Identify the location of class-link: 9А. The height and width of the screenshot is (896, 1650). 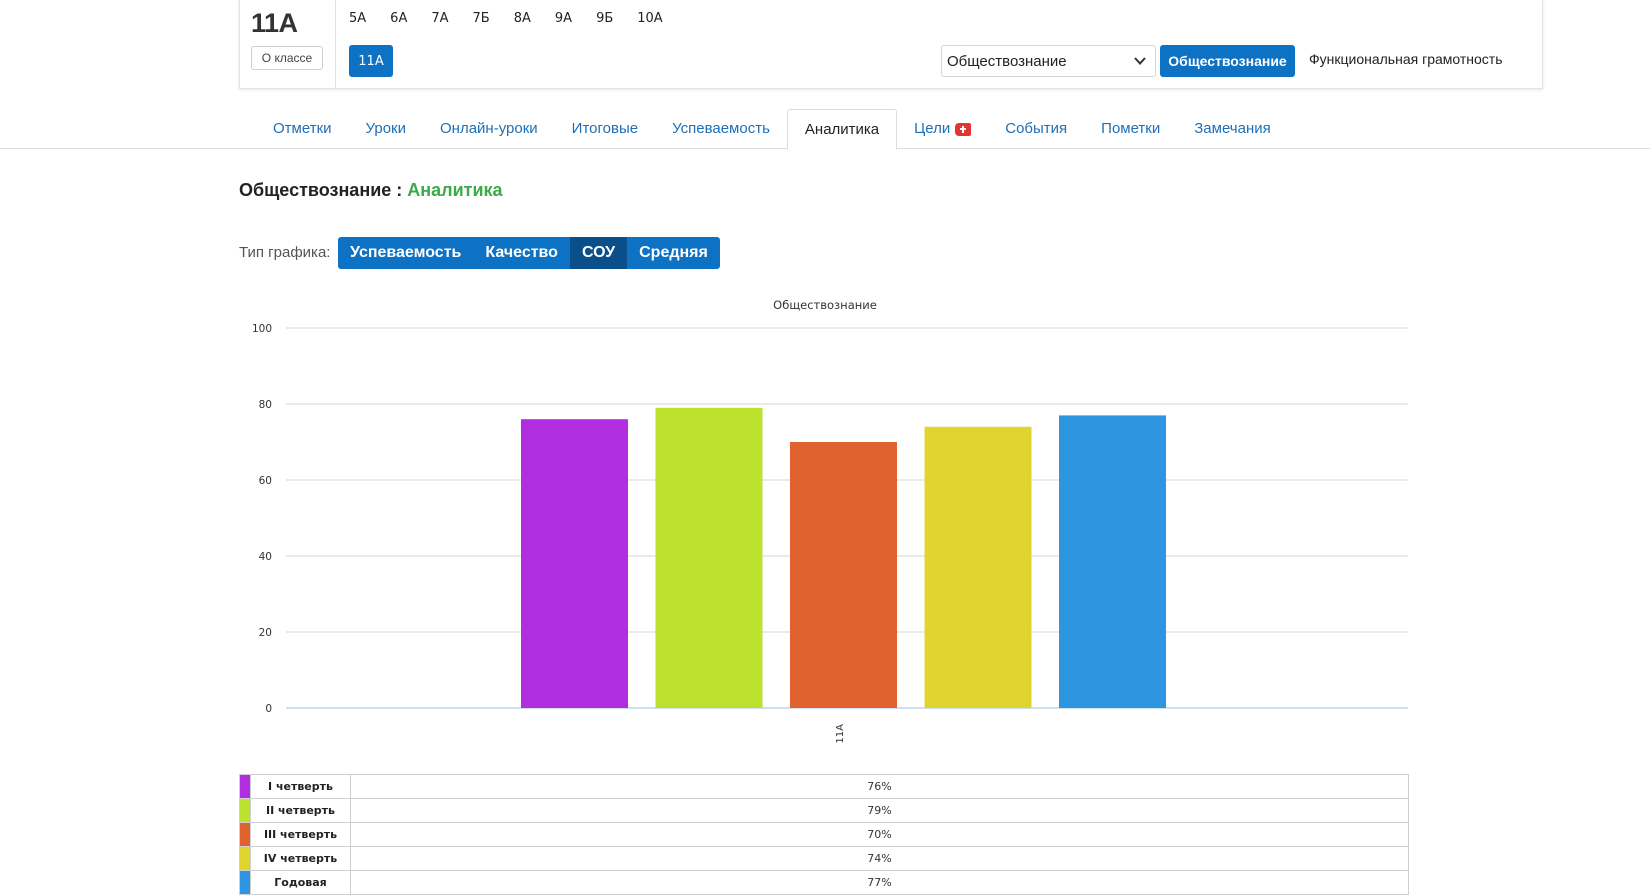
(563, 18).